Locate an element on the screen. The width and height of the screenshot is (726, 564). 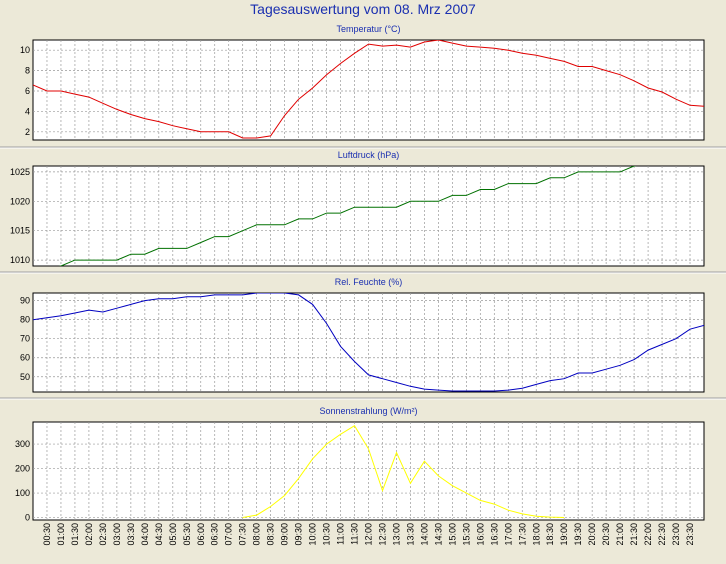
y-tick-label: 0 is located at coordinates (27, 518).